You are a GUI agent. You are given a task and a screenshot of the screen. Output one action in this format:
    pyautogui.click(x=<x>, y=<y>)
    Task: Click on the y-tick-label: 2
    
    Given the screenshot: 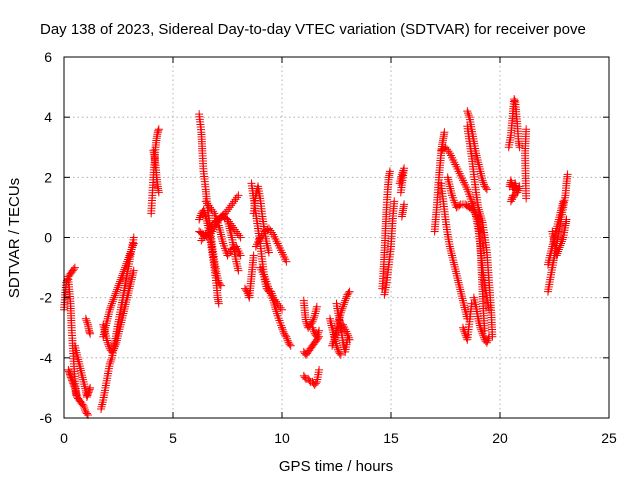 What is the action you would take?
    pyautogui.click(x=48, y=177)
    